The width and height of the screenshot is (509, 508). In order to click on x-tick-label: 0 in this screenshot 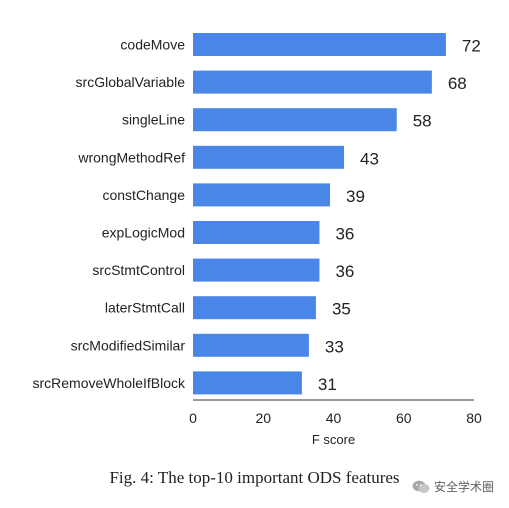, I will do `click(193, 418)`.